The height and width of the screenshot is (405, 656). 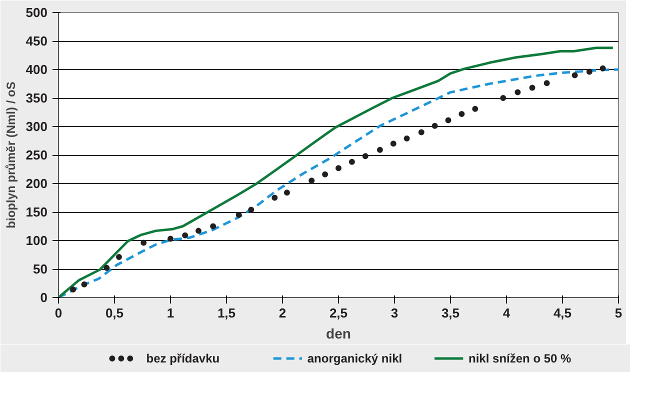 I want to click on x-tick-label: 1, so click(x=170, y=313).